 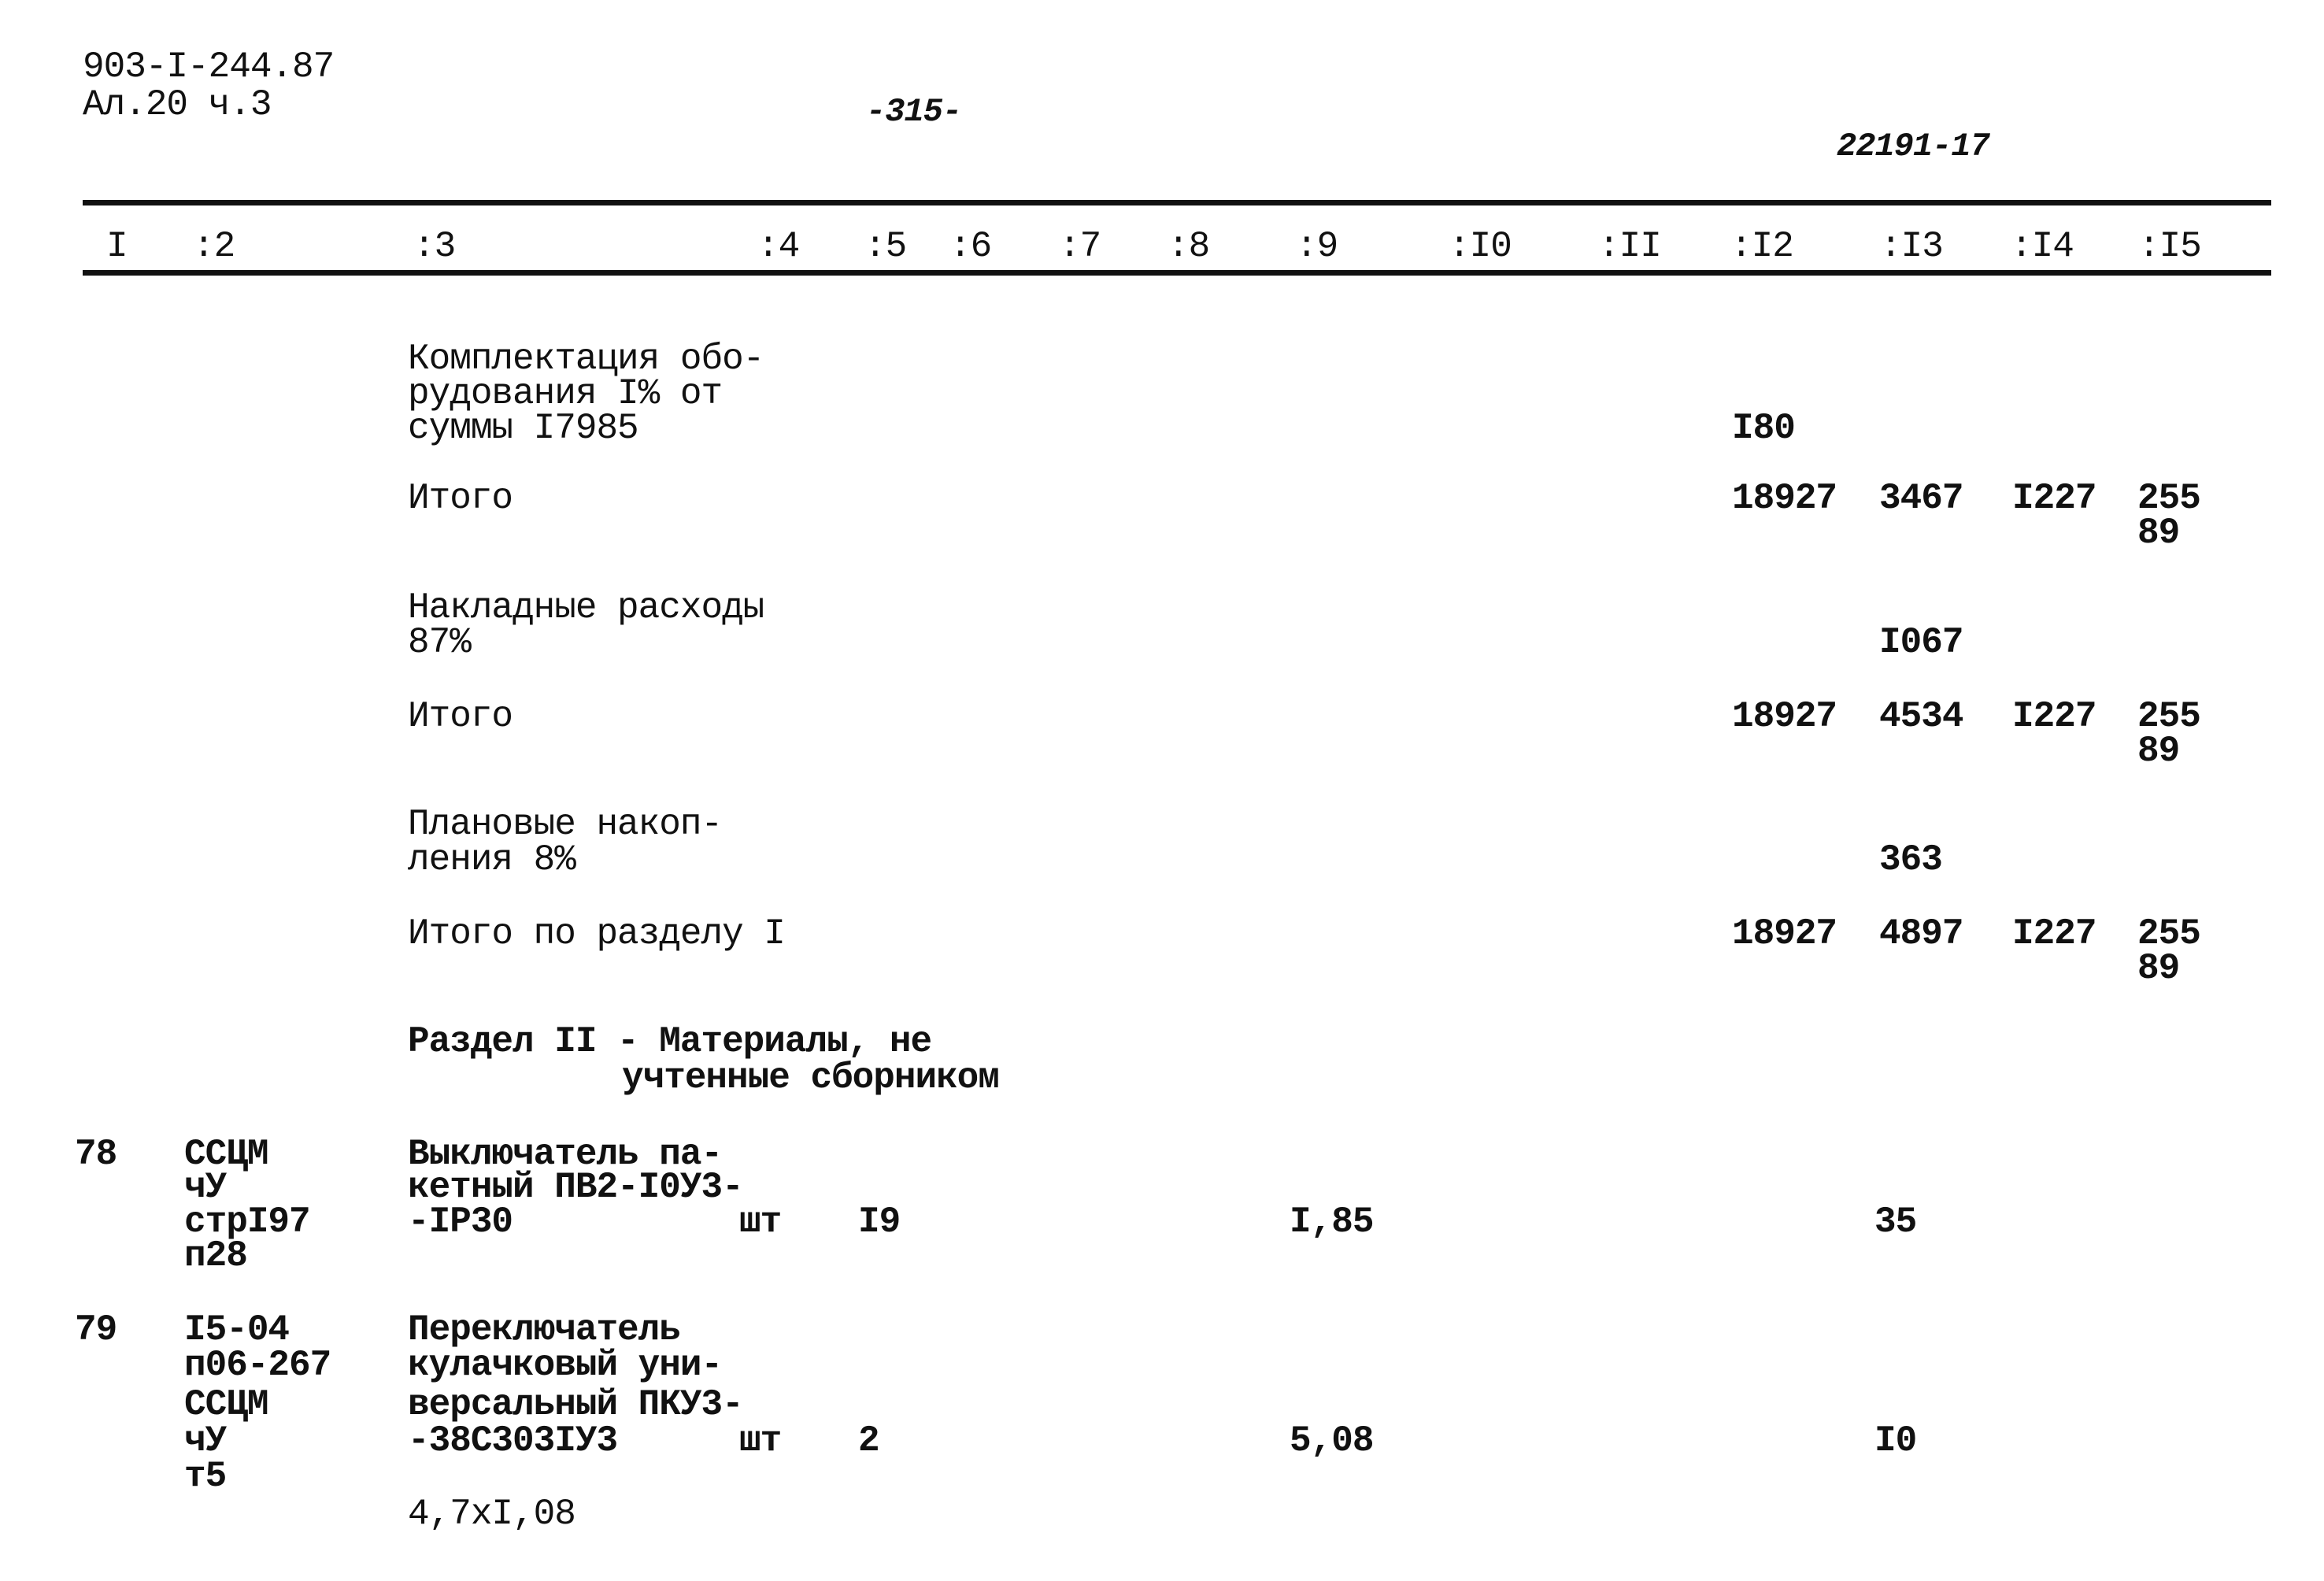 What do you see at coordinates (1080, 246) in the screenshot?
I see `col-header: :7` at bounding box center [1080, 246].